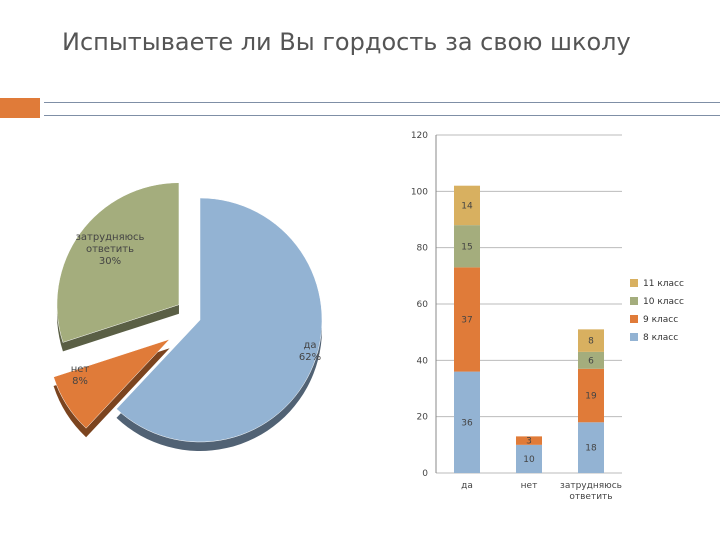 The image size is (720, 540). What do you see at coordinates (423, 305) in the screenshot?
I see `y-tick-label: 60` at bounding box center [423, 305].